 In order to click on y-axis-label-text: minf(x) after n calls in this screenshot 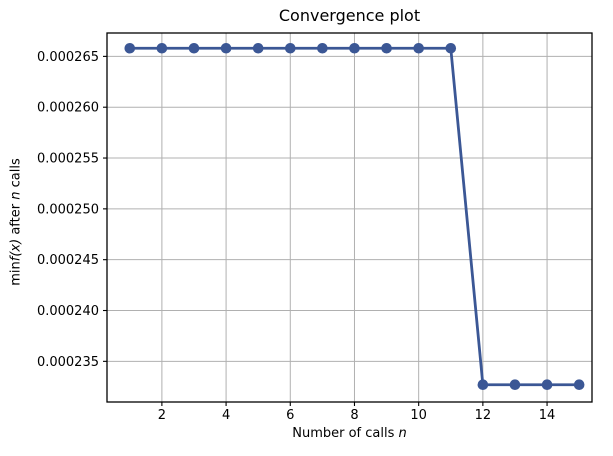, I will do `click(16, 221)`.